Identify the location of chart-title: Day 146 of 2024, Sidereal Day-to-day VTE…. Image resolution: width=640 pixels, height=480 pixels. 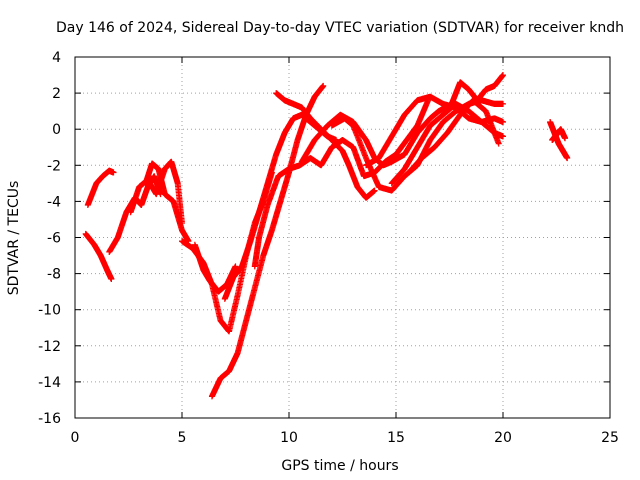
(340, 28).